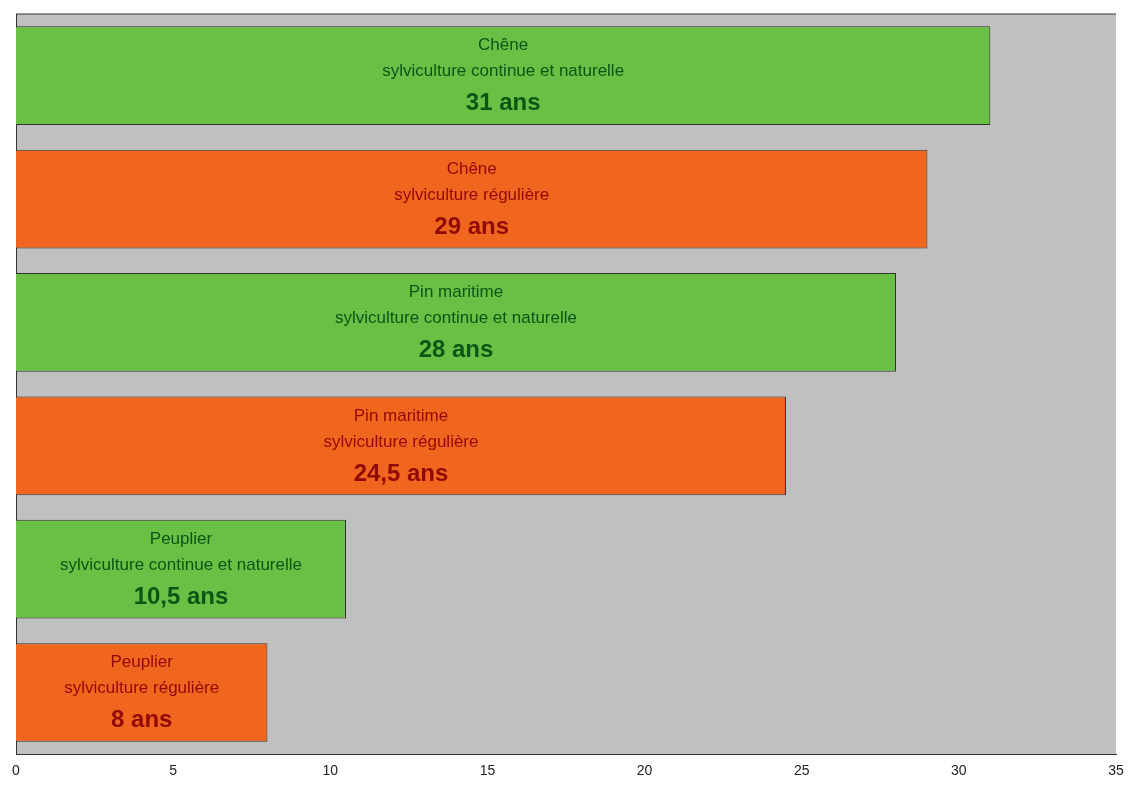 Image resolution: width=1128 pixels, height=787 pixels. I want to click on x-tick-label: 25, so click(801, 770).